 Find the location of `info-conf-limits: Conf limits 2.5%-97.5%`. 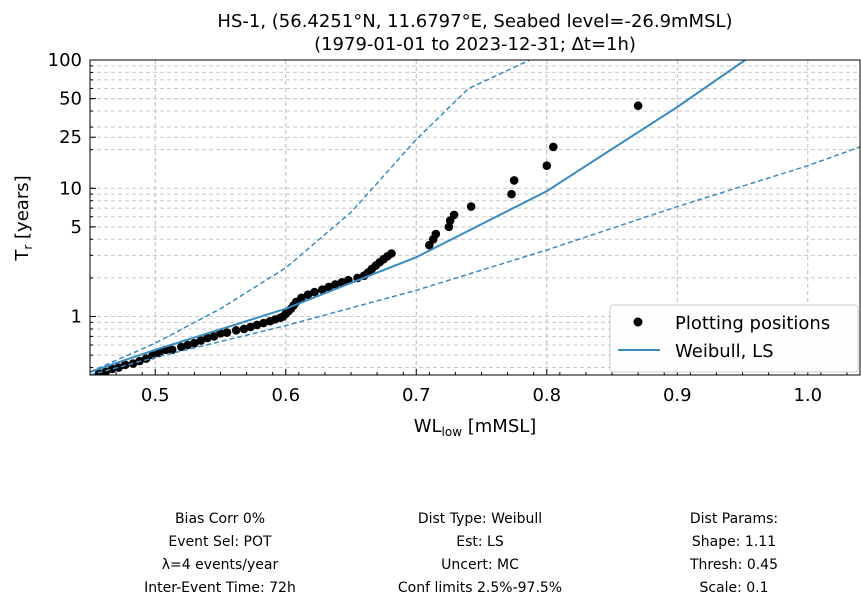

info-conf-limits: Conf limits 2.5%-97.5% is located at coordinates (480, 588).